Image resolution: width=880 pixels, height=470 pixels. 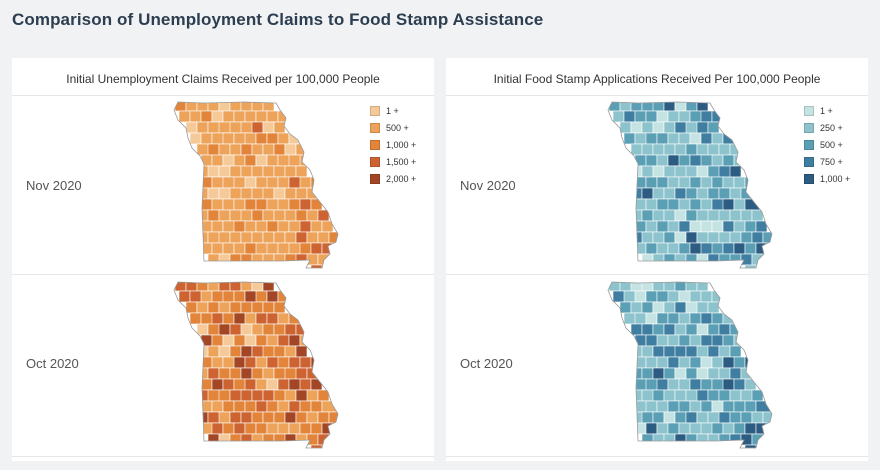 What do you see at coordinates (401, 178) in the screenshot?
I see `legend-label: 2,000 +` at bounding box center [401, 178].